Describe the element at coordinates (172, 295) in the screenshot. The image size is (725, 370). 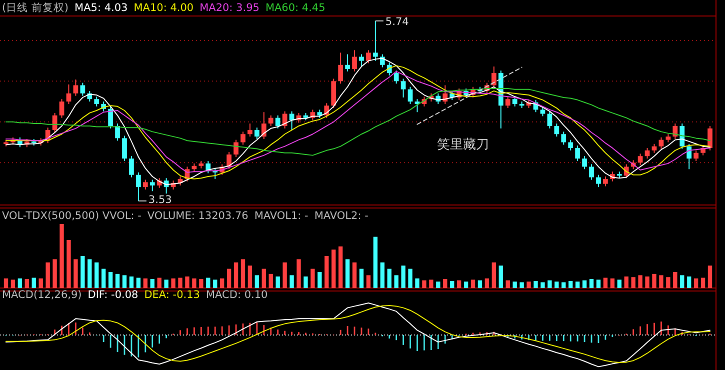
I see `header-item: DEA: -0.13` at that location.